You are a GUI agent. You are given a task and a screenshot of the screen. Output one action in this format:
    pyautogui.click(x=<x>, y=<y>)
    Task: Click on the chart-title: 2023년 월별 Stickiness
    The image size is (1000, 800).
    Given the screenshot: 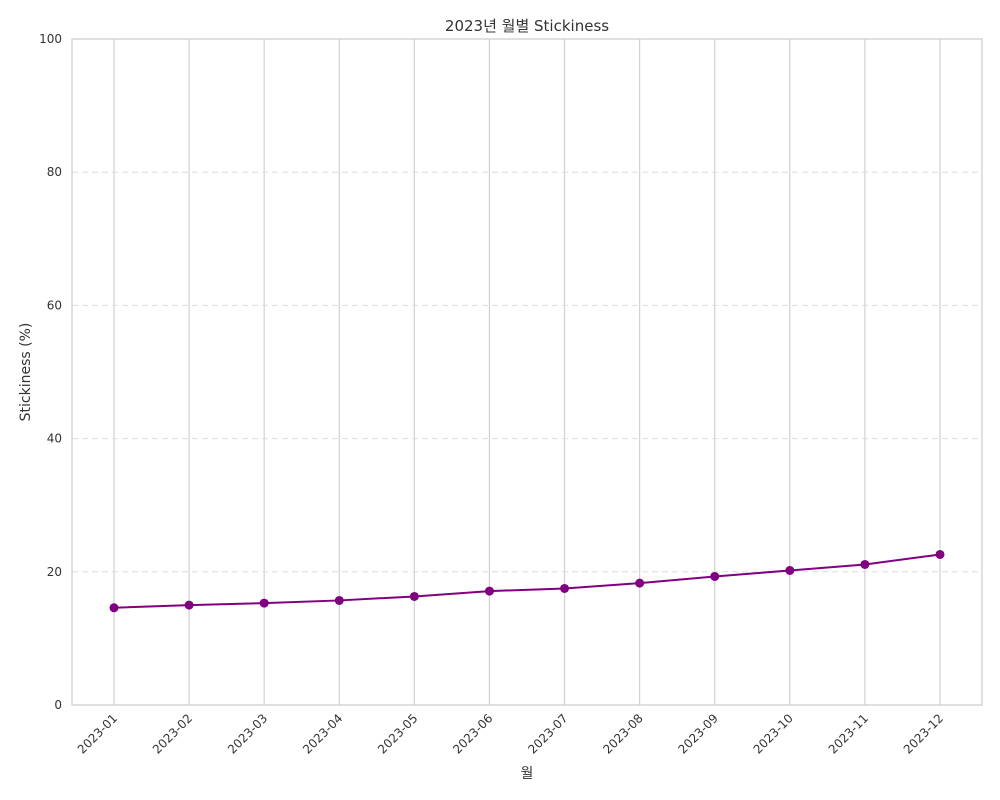 What is the action you would take?
    pyautogui.click(x=527, y=26)
    